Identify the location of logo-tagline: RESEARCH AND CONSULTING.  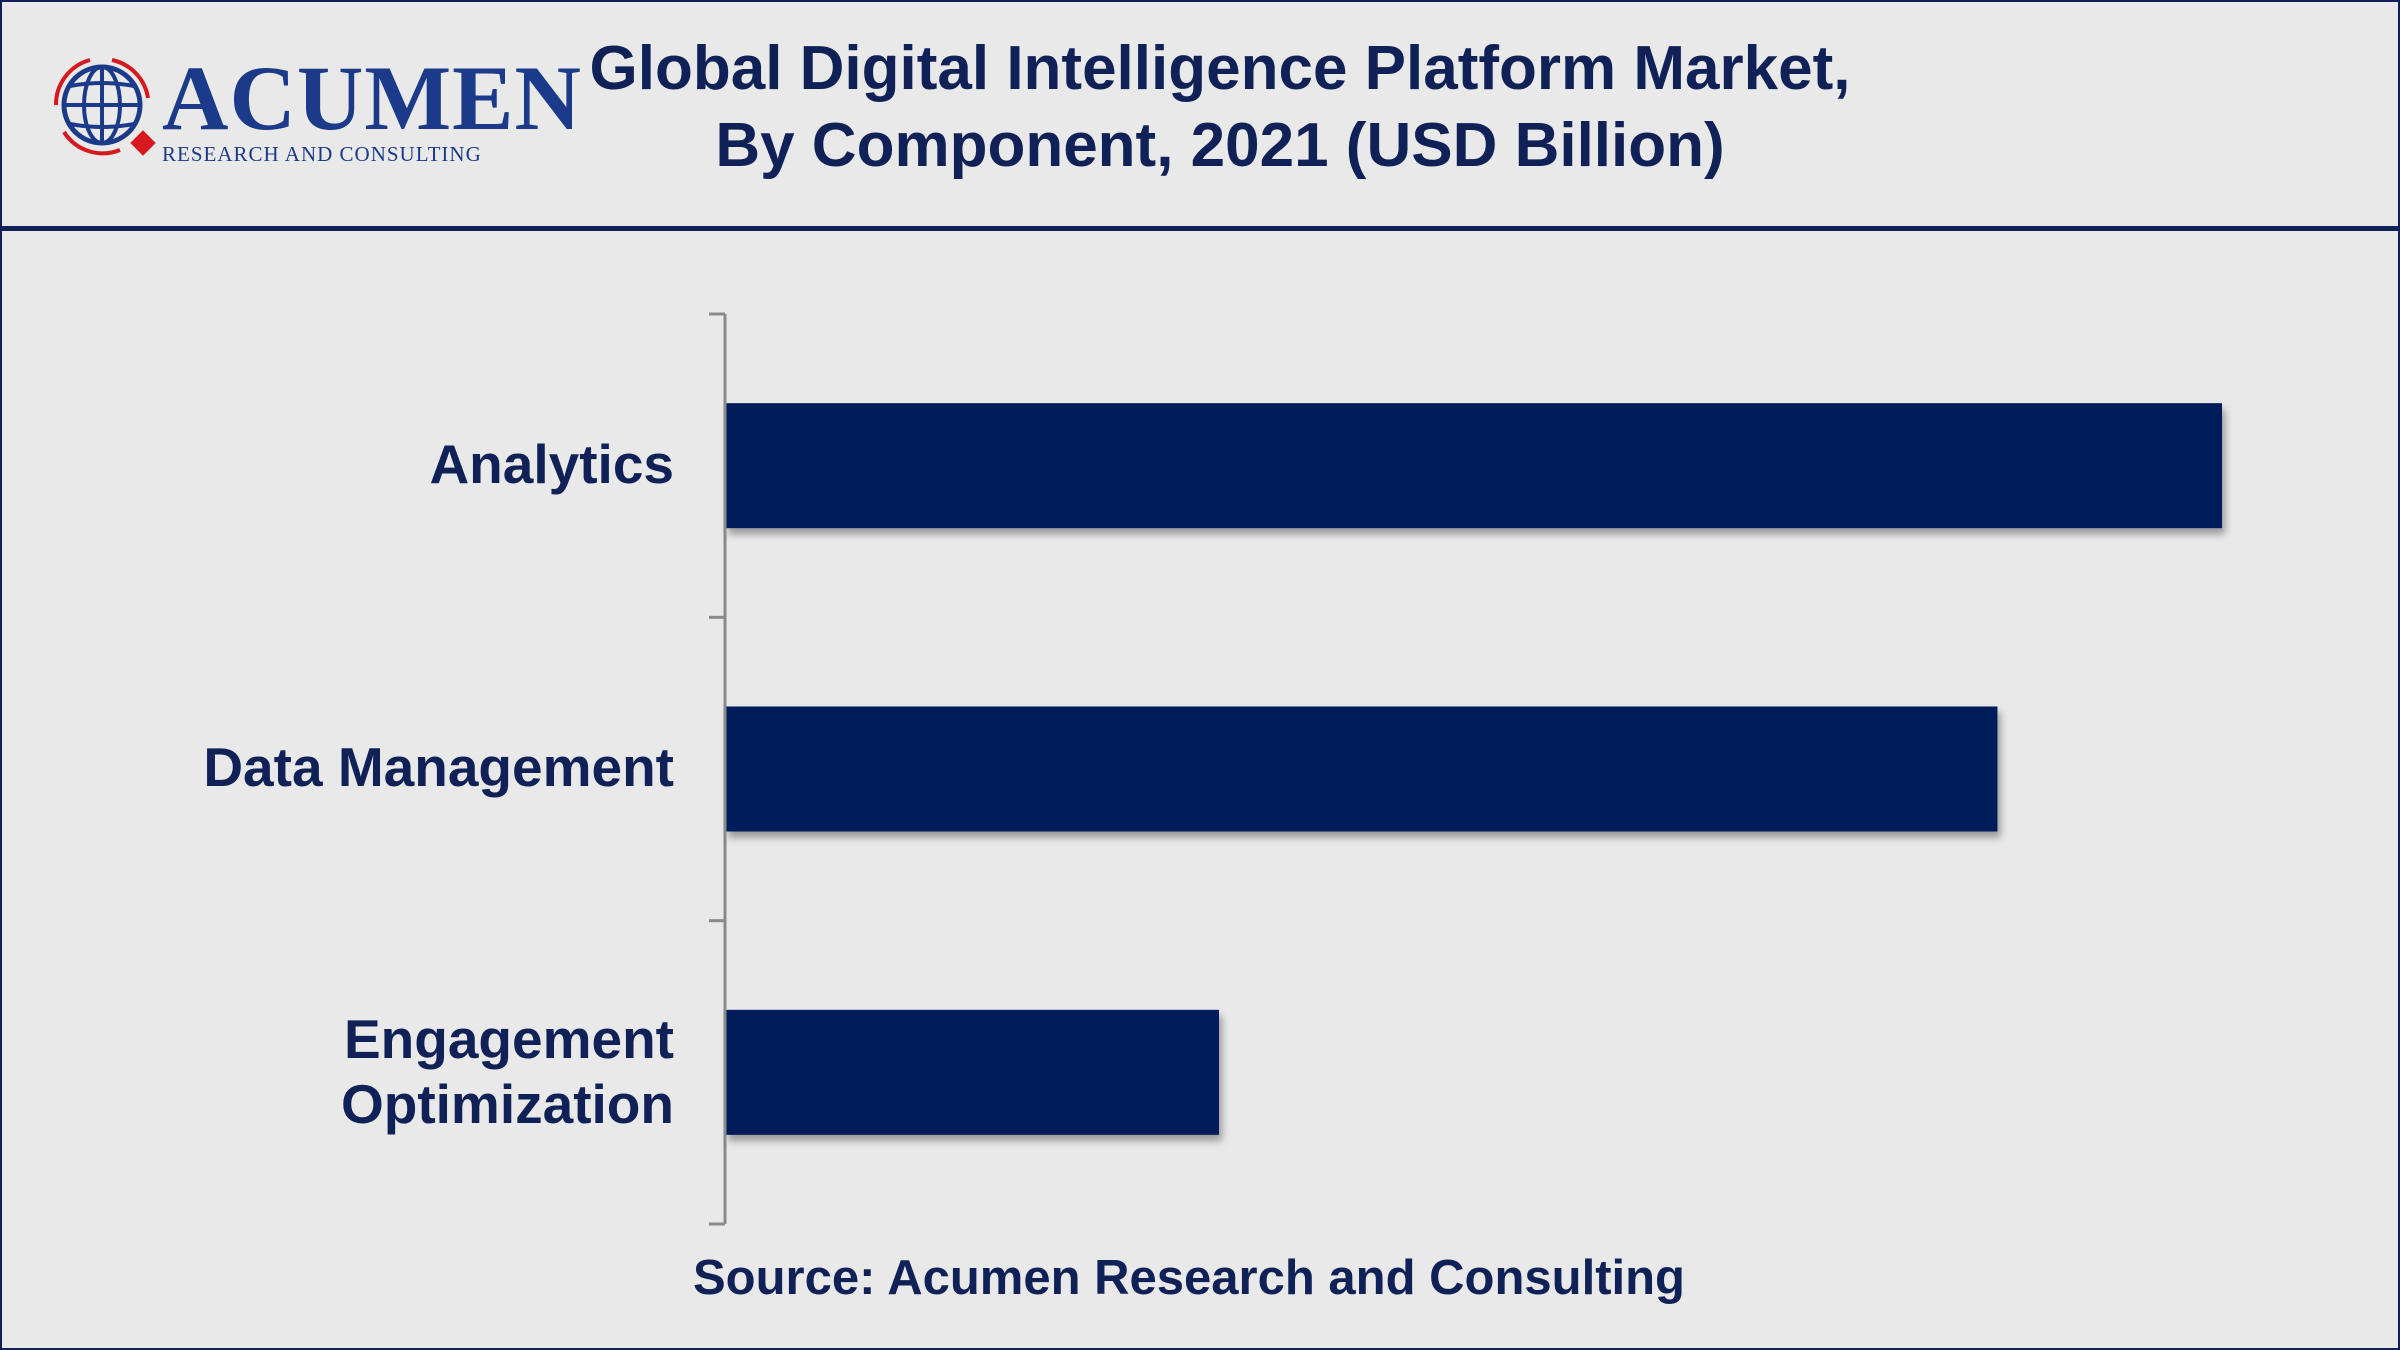
(322, 154).